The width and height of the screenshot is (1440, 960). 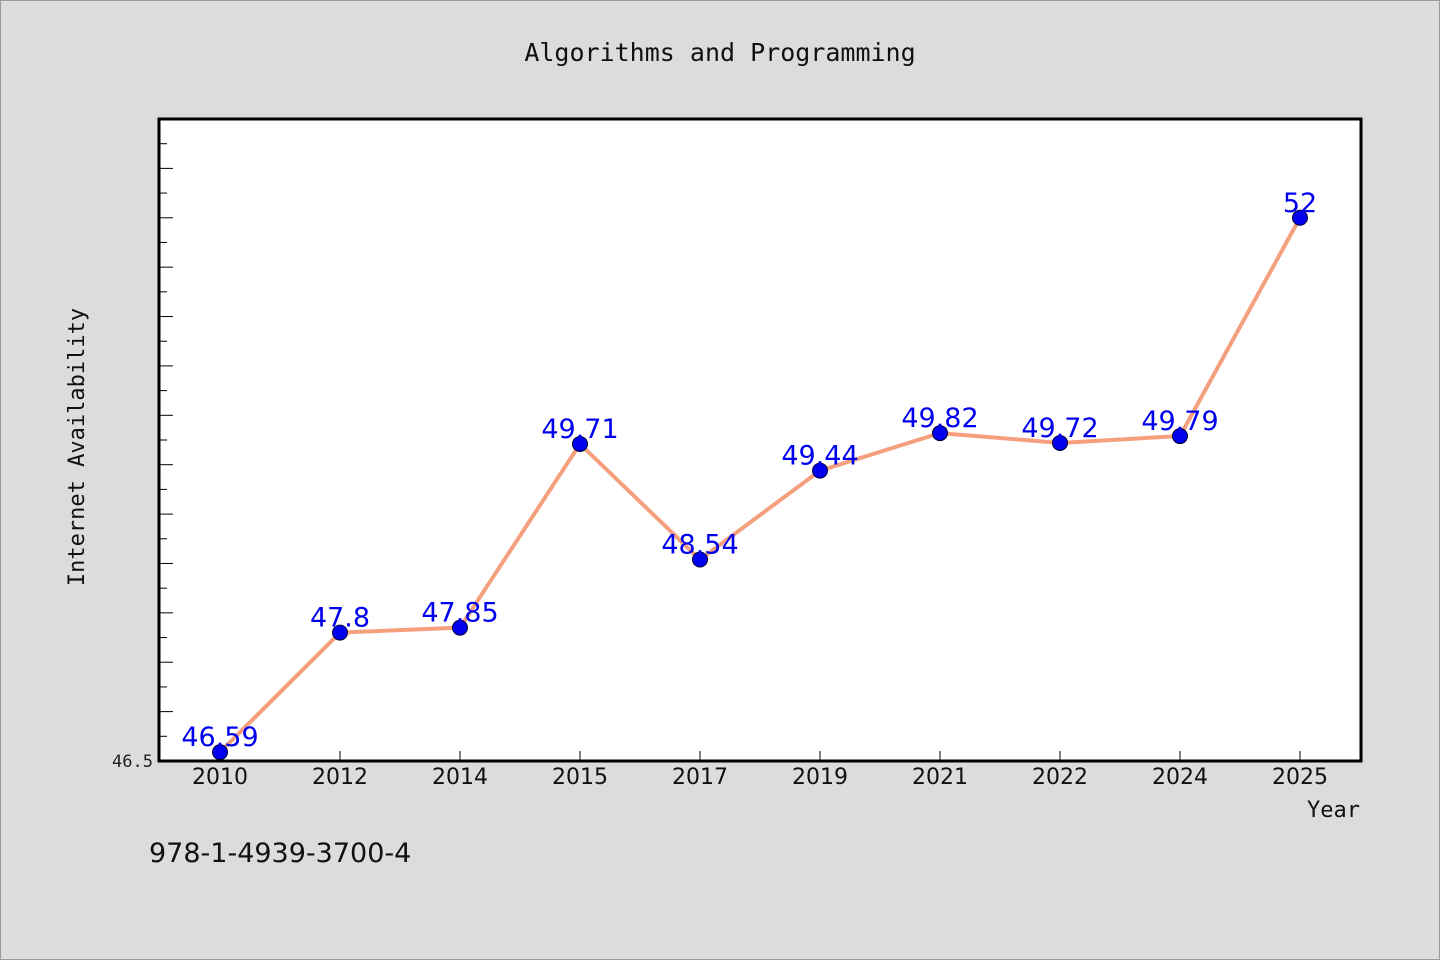 What do you see at coordinates (1060, 777) in the screenshot?
I see `x-tick-label: 2022` at bounding box center [1060, 777].